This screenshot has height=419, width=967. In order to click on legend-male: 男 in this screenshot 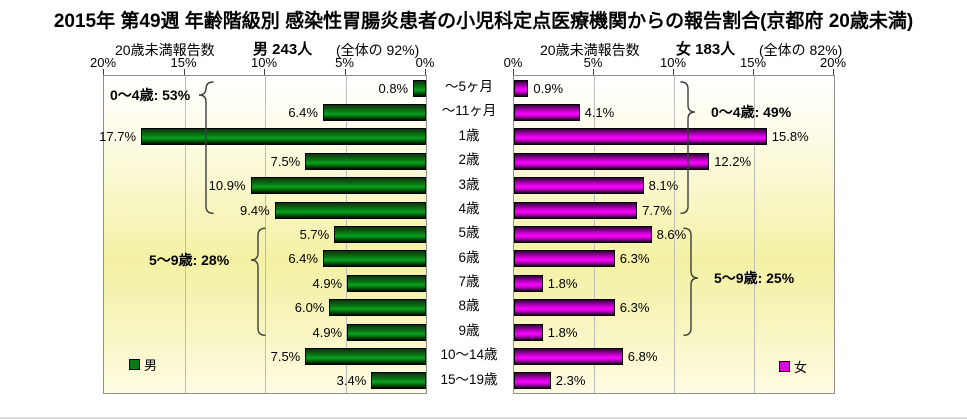, I will do `click(143, 364)`.